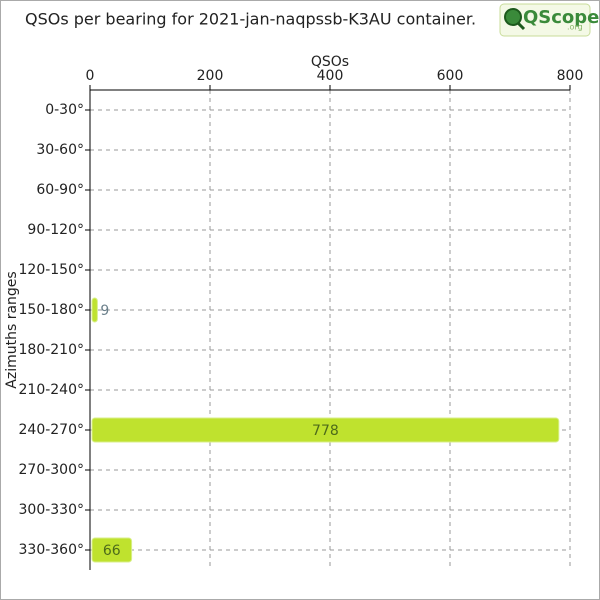  What do you see at coordinates (52, 390) in the screenshot?
I see `y-tick-label: 210-240°` at bounding box center [52, 390].